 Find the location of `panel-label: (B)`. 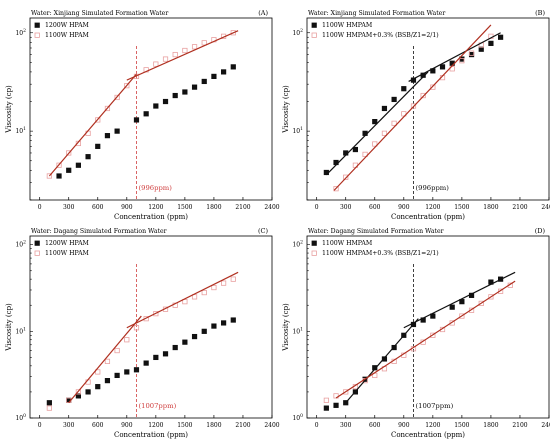

panel-label: (B) is located at coordinates (540, 13).